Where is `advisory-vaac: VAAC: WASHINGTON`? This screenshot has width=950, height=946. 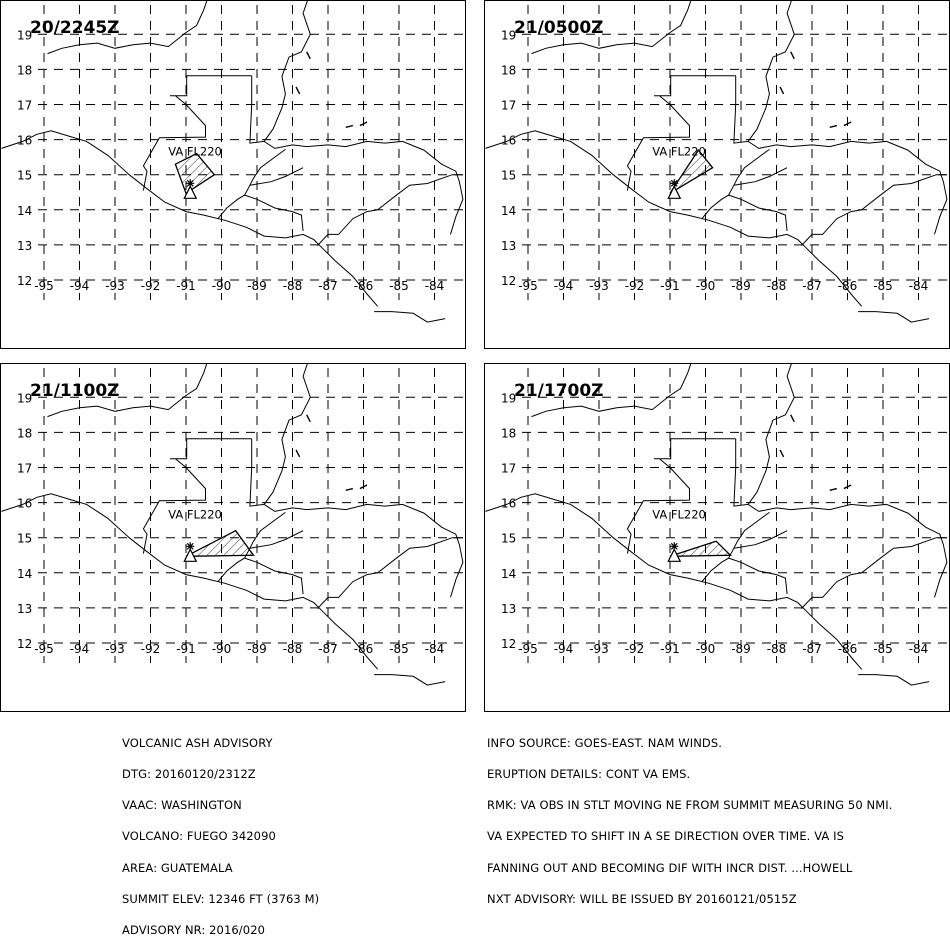
advisory-vaac: VAAC: WASHINGTON is located at coordinates (220, 805).